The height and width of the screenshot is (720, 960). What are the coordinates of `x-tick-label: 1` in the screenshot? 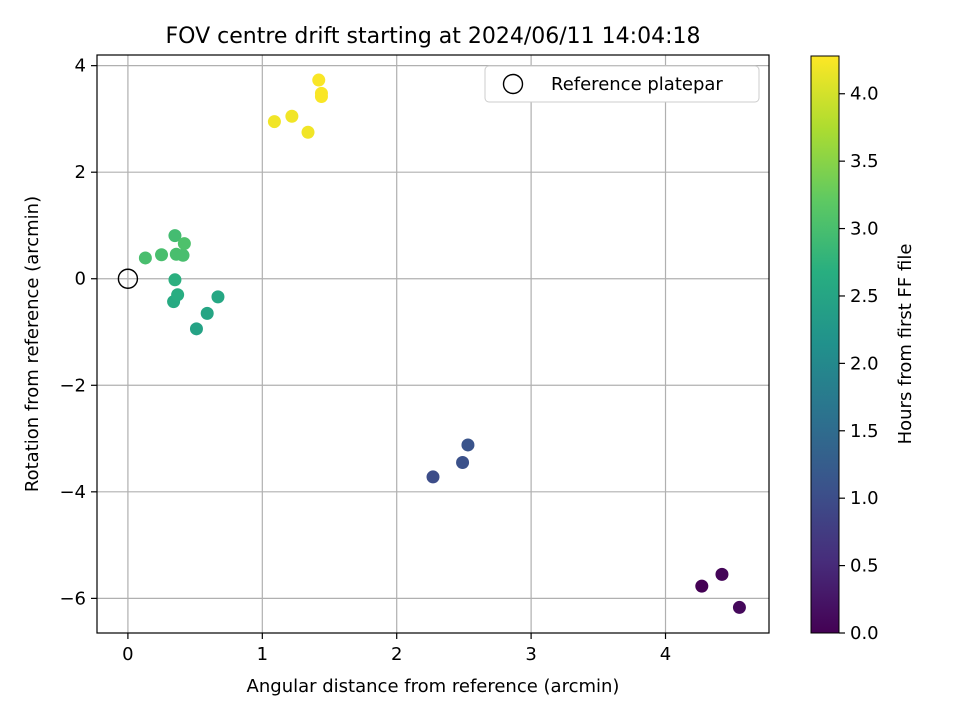 It's located at (262, 654).